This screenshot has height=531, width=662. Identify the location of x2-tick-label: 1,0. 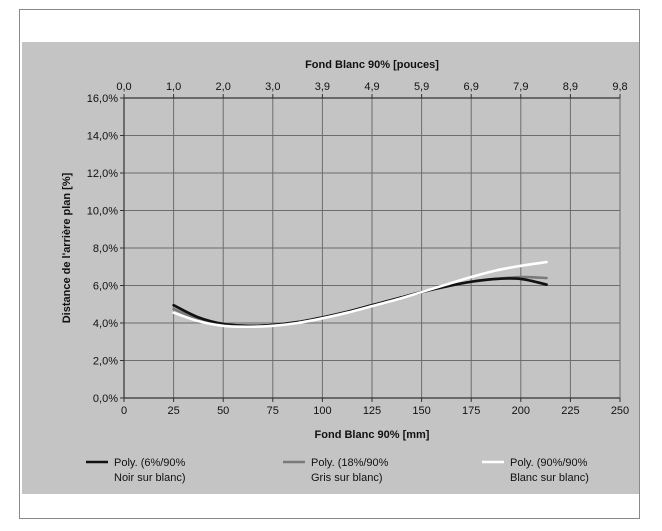
(173, 87).